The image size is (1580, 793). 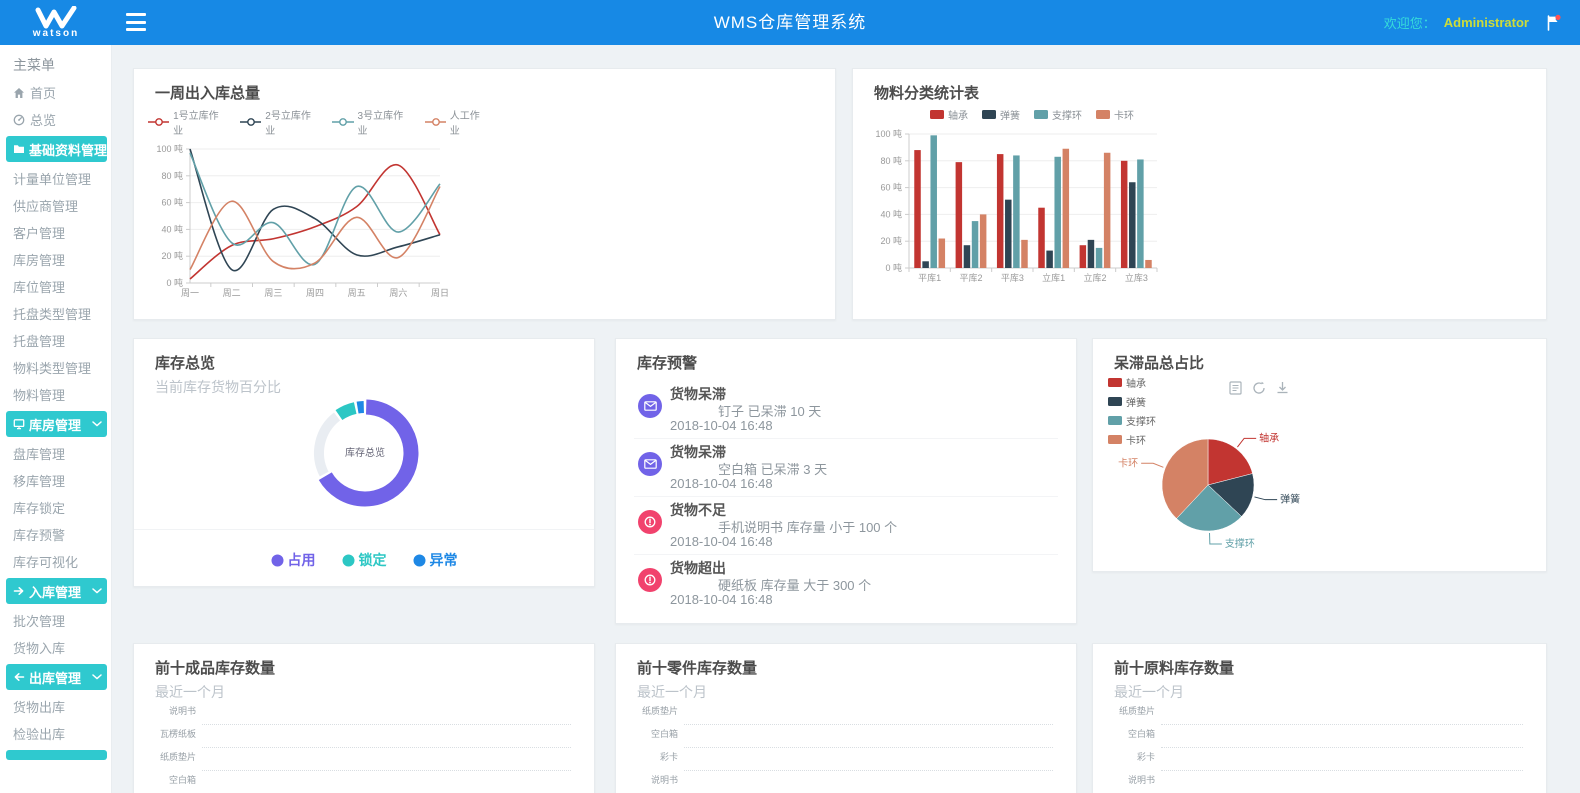 What do you see at coordinates (1486, 22) in the screenshot?
I see `username: Administrator` at bounding box center [1486, 22].